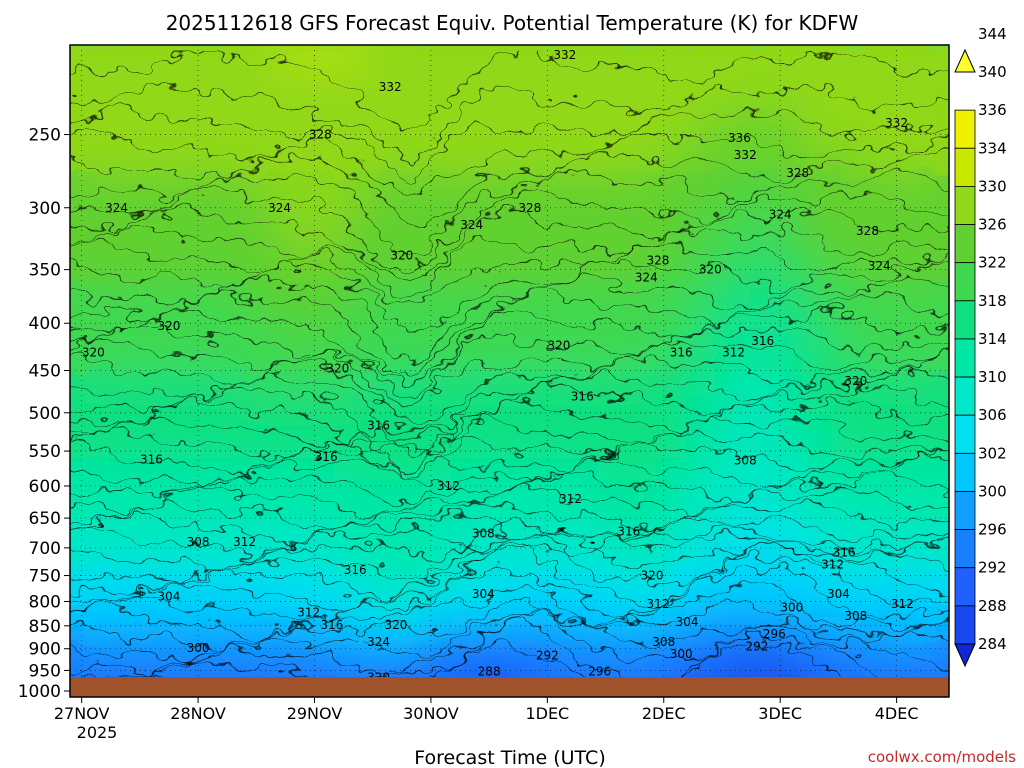 The image size is (1024, 768). What do you see at coordinates (45, 271) in the screenshot?
I see `y-tick-label: 350` at bounding box center [45, 271].